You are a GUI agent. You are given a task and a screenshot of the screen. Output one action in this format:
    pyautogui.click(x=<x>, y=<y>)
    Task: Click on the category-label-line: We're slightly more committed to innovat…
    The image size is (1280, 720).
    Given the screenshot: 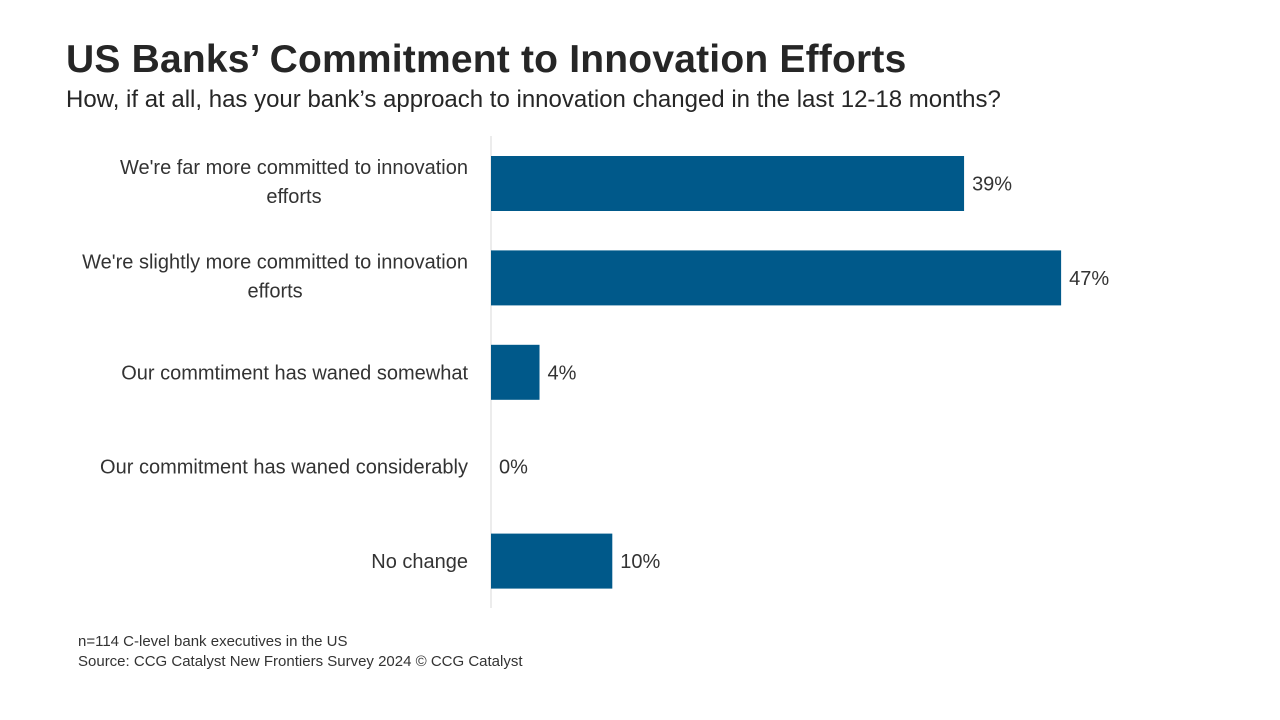 What is the action you would take?
    pyautogui.click(x=275, y=262)
    